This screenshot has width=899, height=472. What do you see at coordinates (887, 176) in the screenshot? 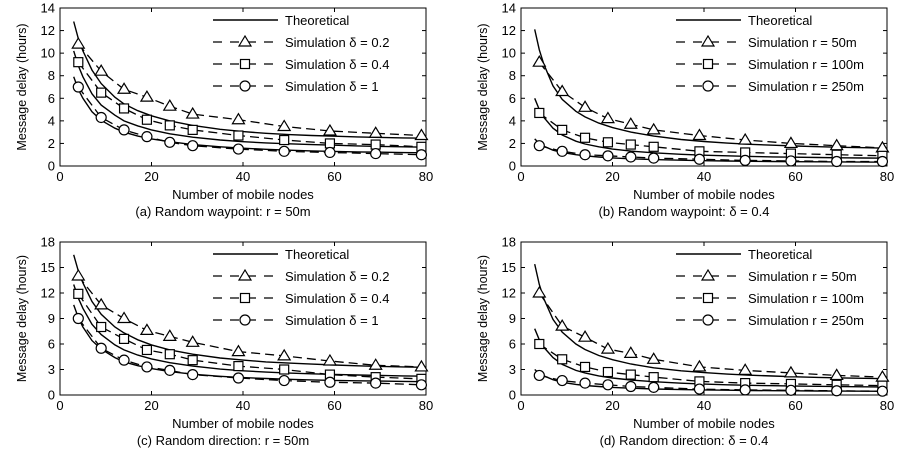
I see `x-tick-label: 80` at bounding box center [887, 176].